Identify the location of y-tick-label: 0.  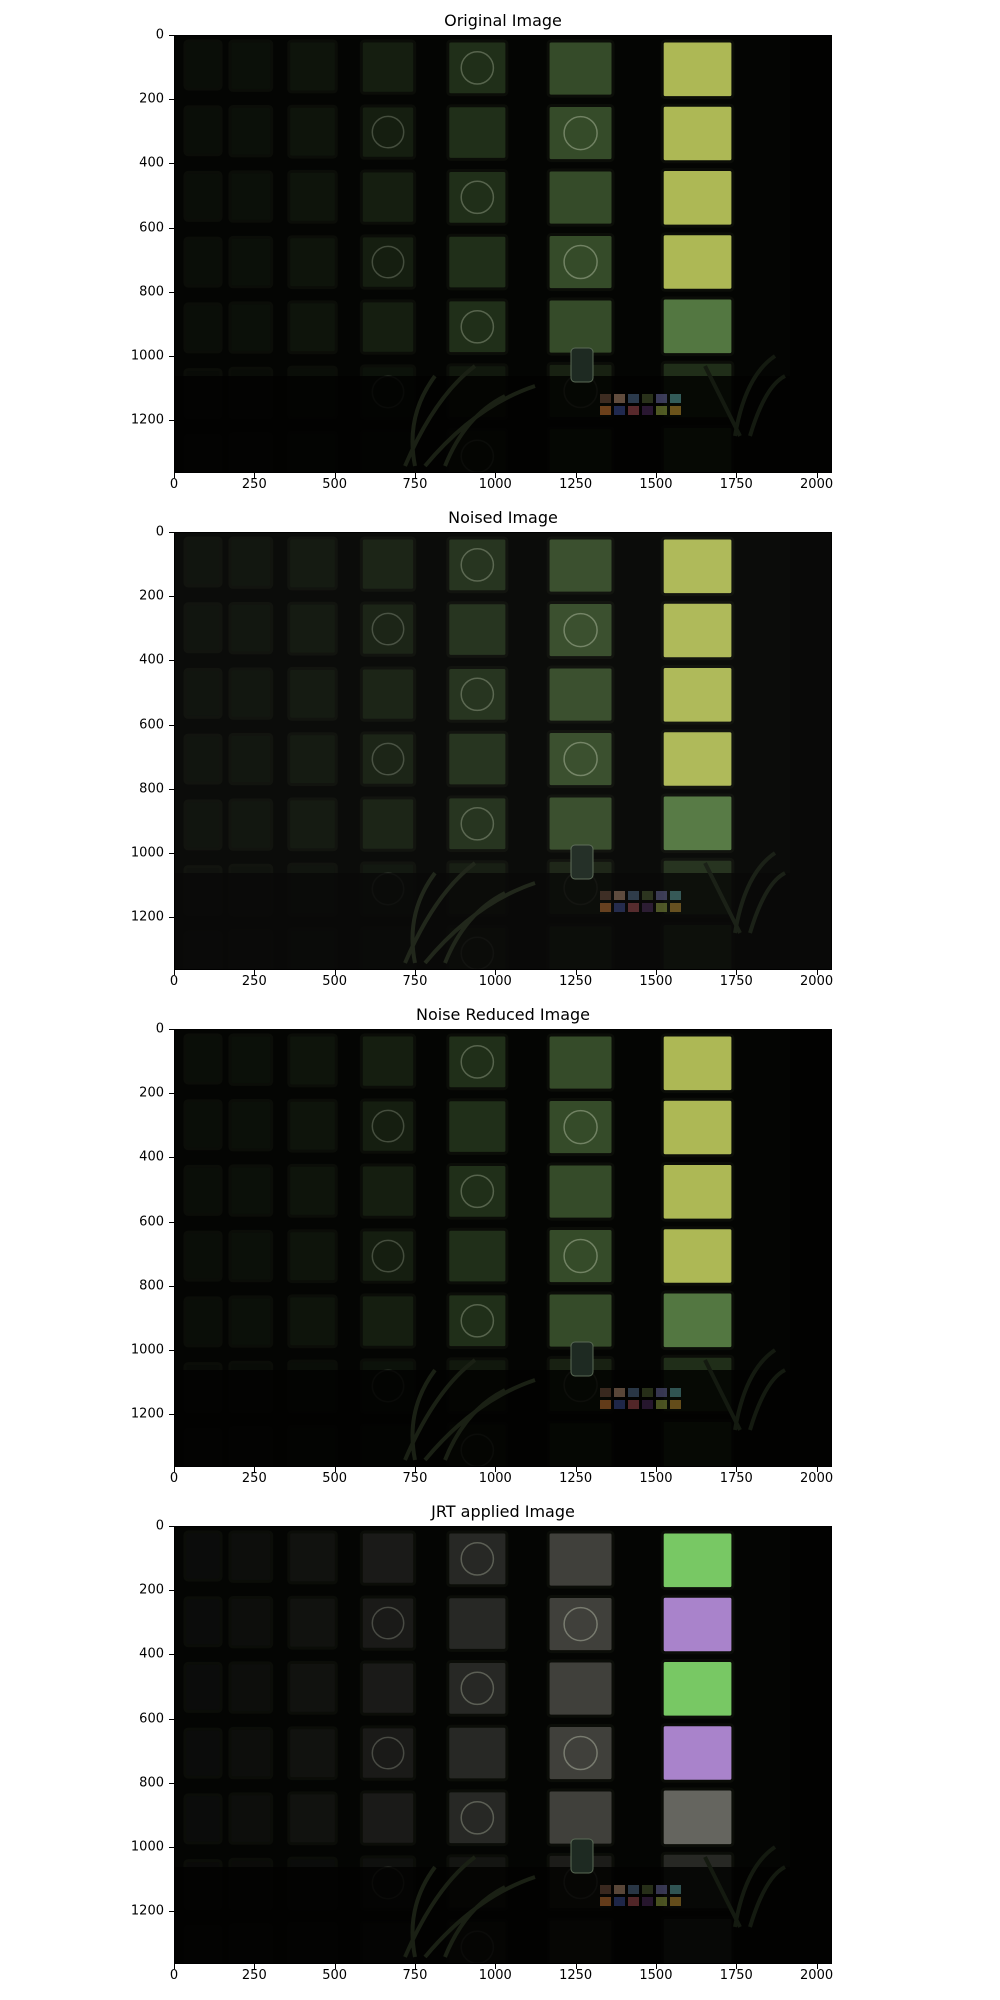
(159, 532).